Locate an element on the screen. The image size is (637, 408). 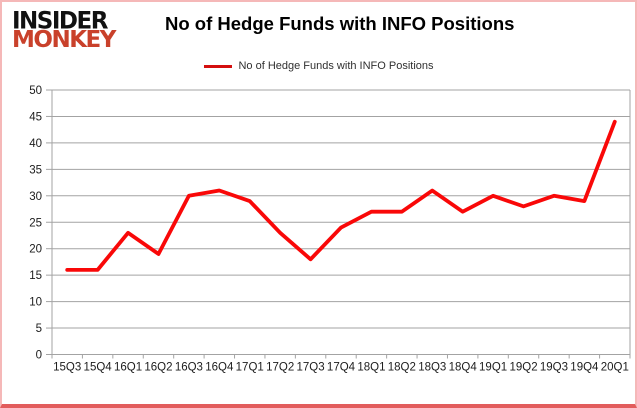
y-axis-label: 45 is located at coordinates (35, 117).